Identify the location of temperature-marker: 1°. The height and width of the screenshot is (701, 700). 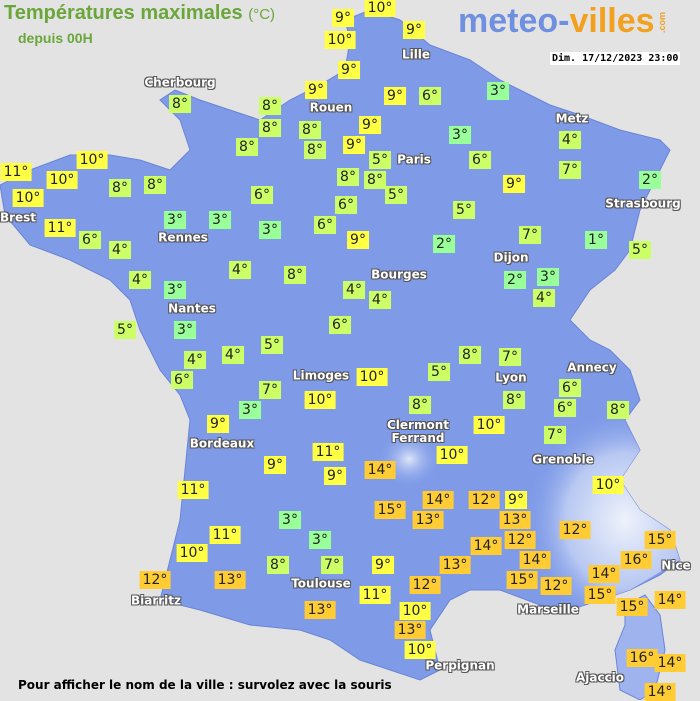
(596, 240).